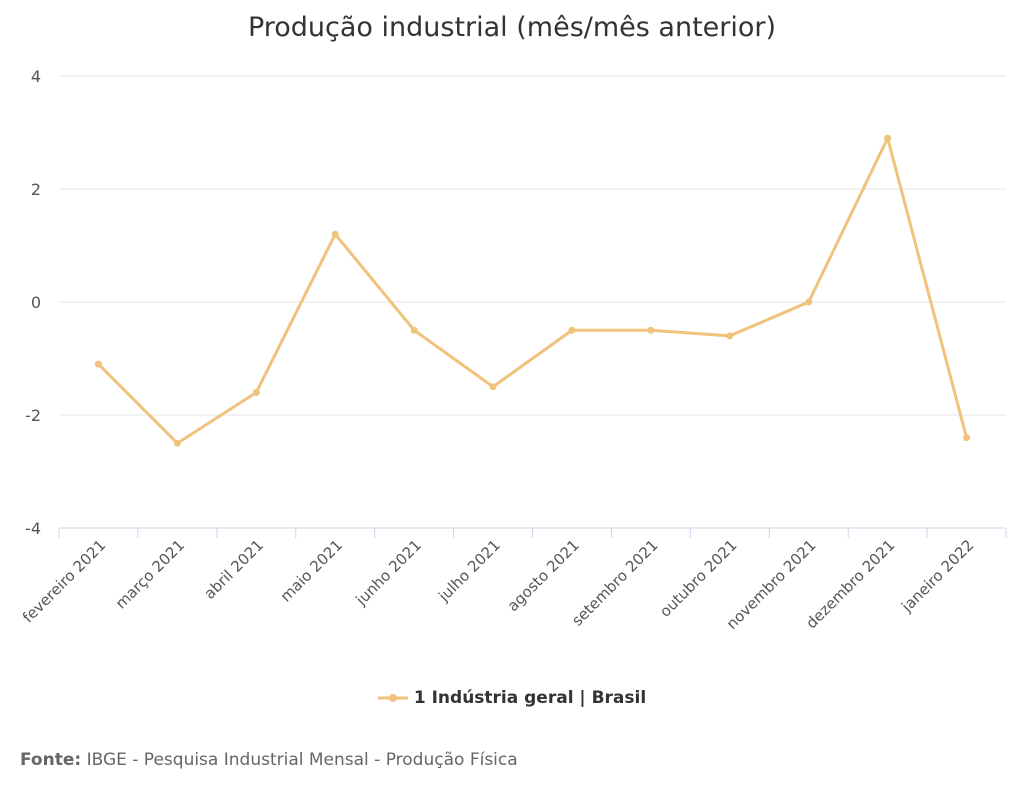 The height and width of the screenshot is (798, 1024). What do you see at coordinates (234, 569) in the screenshot?
I see `x-tick-label: abril 2021` at bounding box center [234, 569].